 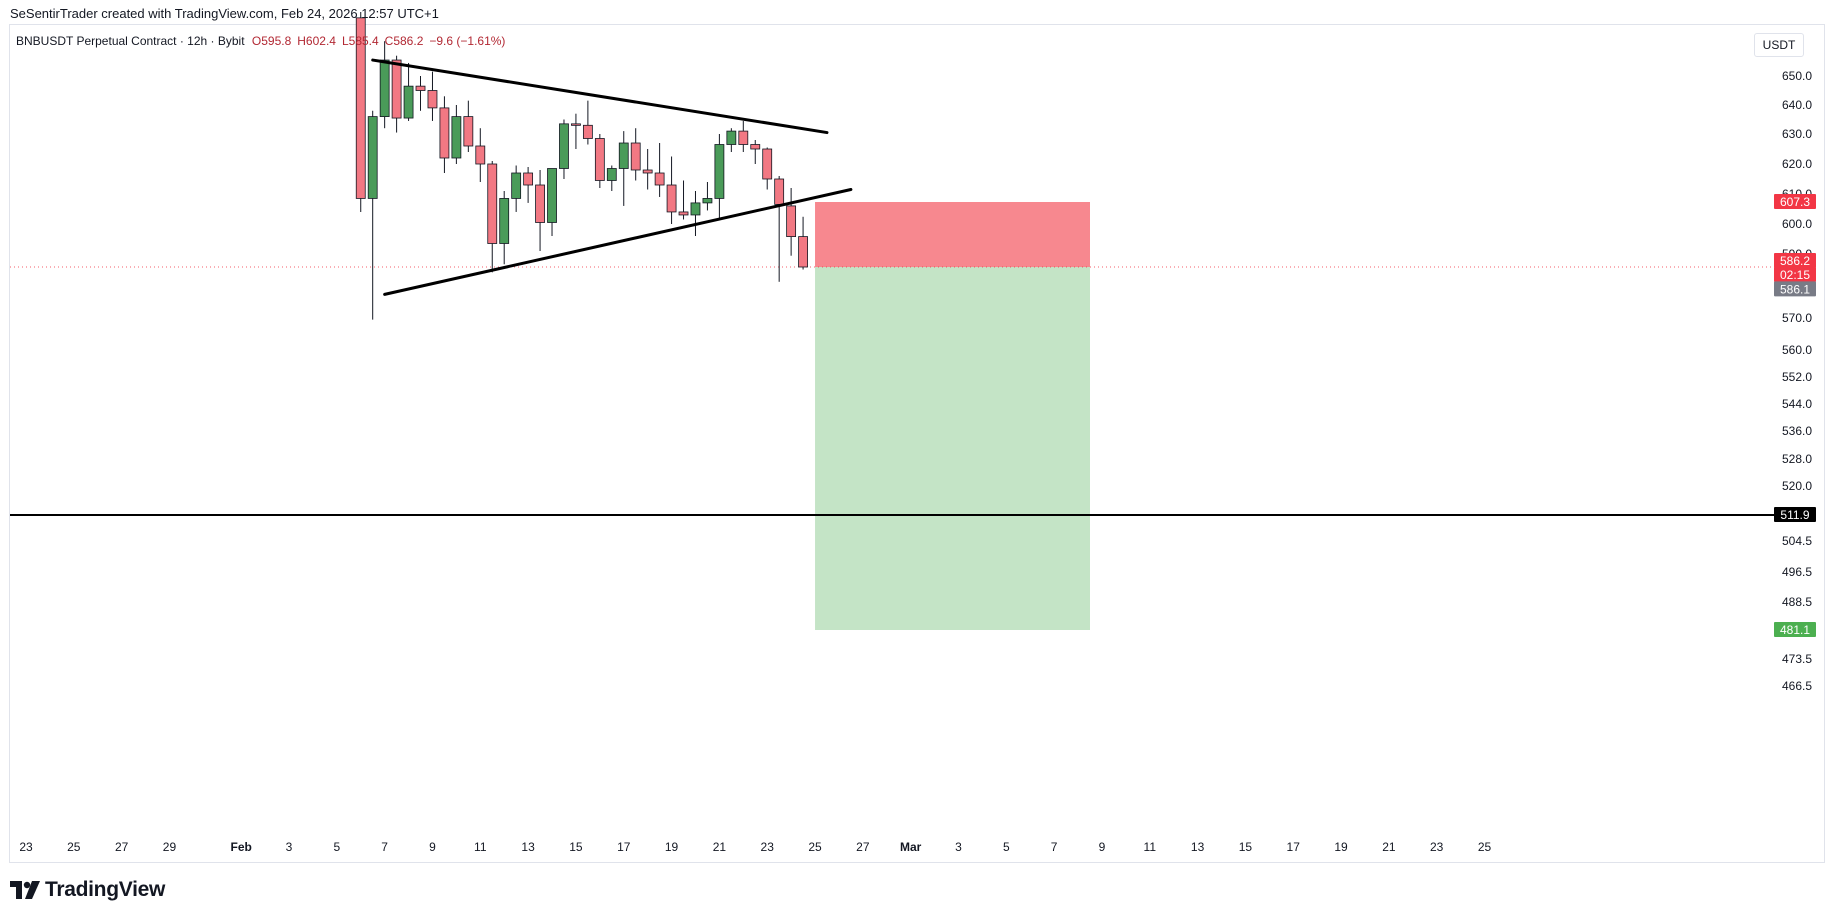 What do you see at coordinates (1797, 224) in the screenshot?
I see `price-tick-label: 600.0` at bounding box center [1797, 224].